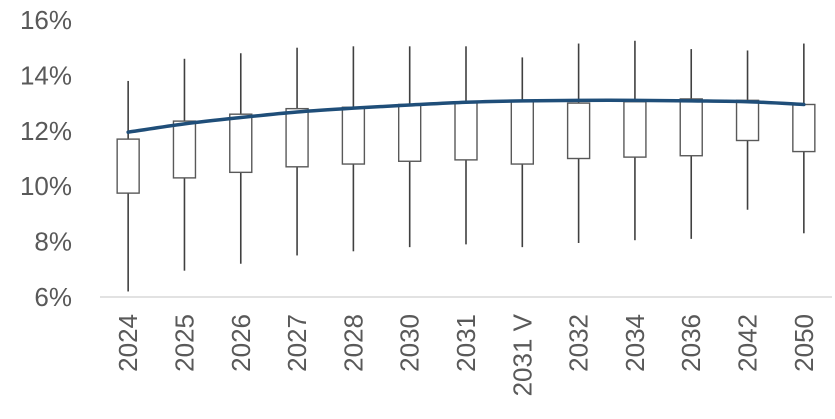 The image size is (835, 419). I want to click on x-tick-label: 2031, so click(466, 343).